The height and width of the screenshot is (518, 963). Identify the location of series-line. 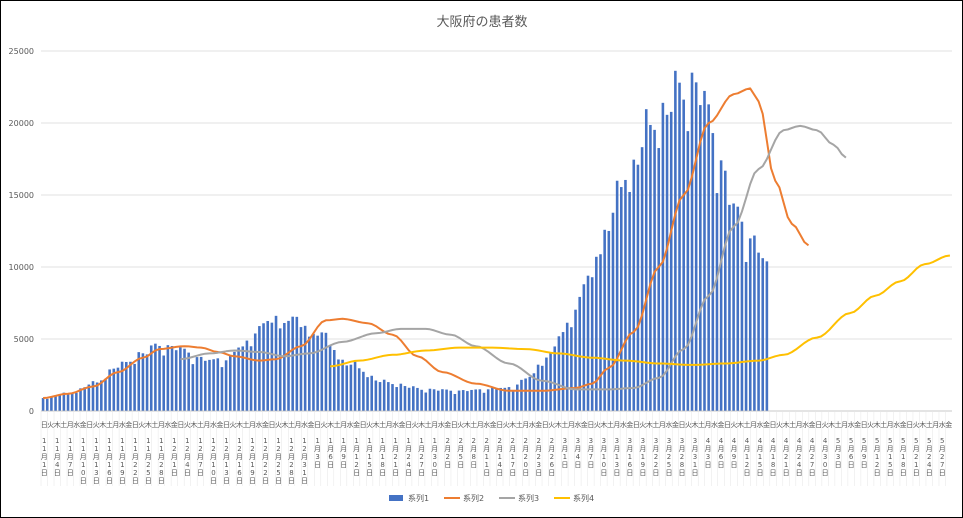
(640, 311).